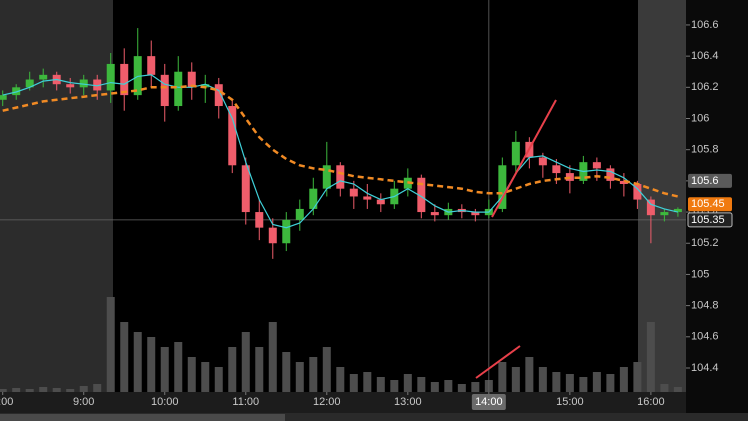  Describe the element at coordinates (705, 87) in the screenshot. I see `y-tick-label: 106.2` at that location.